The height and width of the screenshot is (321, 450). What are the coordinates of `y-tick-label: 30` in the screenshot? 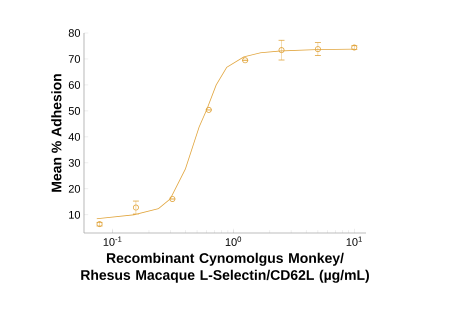 It's located at (74, 163).